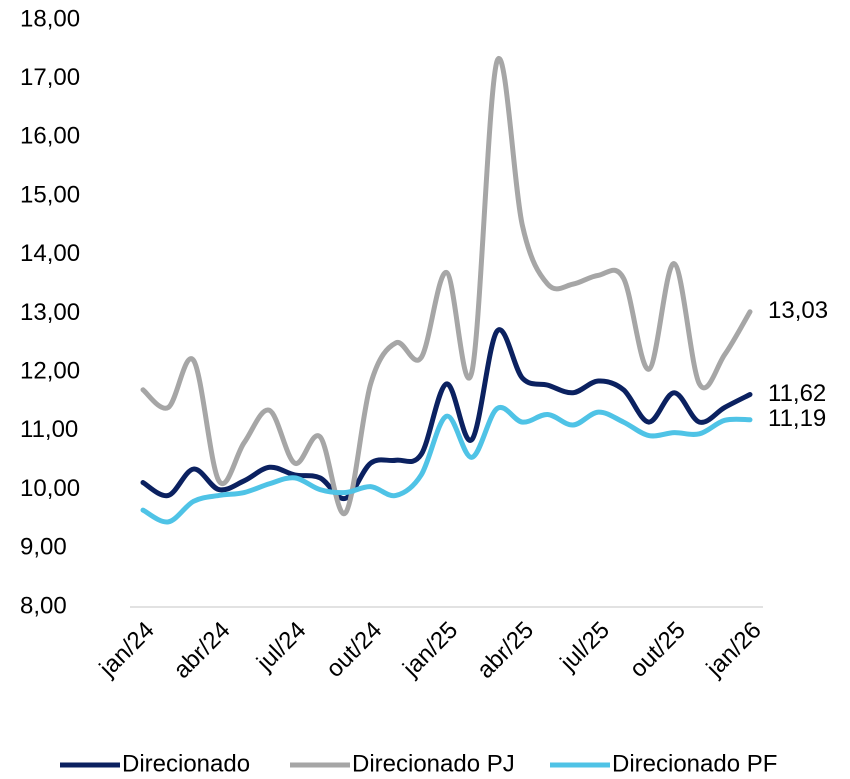 This screenshot has width=850, height=779. I want to click on y-tick-label: 9,00, so click(43, 547).